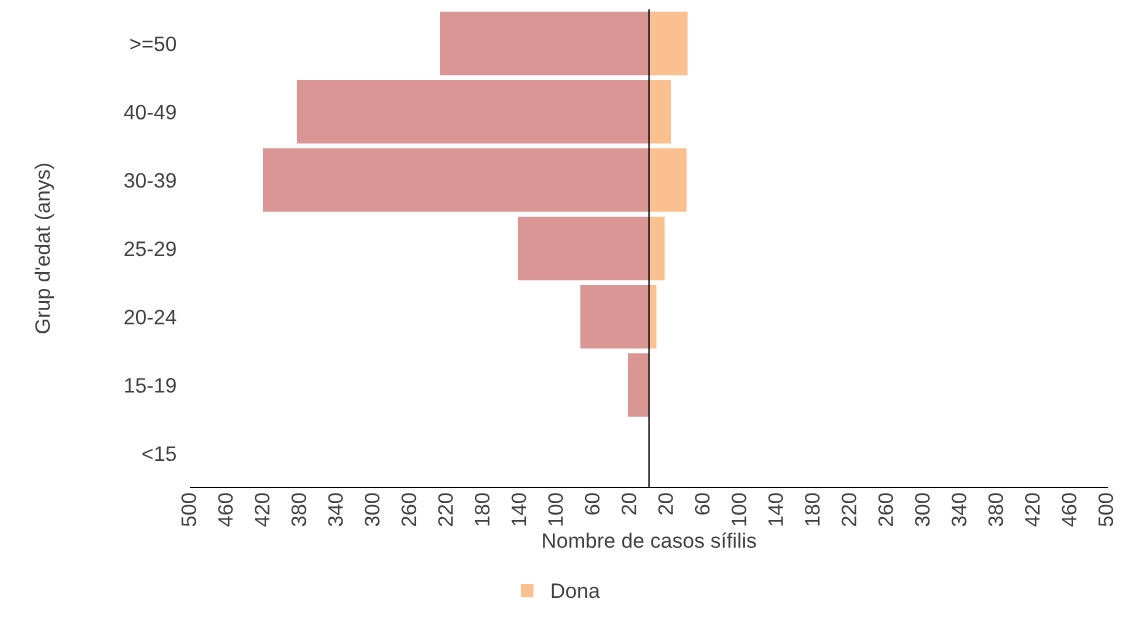 The image size is (1121, 621). Describe the element at coordinates (153, 44) in the screenshot. I see `y-tick-label: >=50` at that location.